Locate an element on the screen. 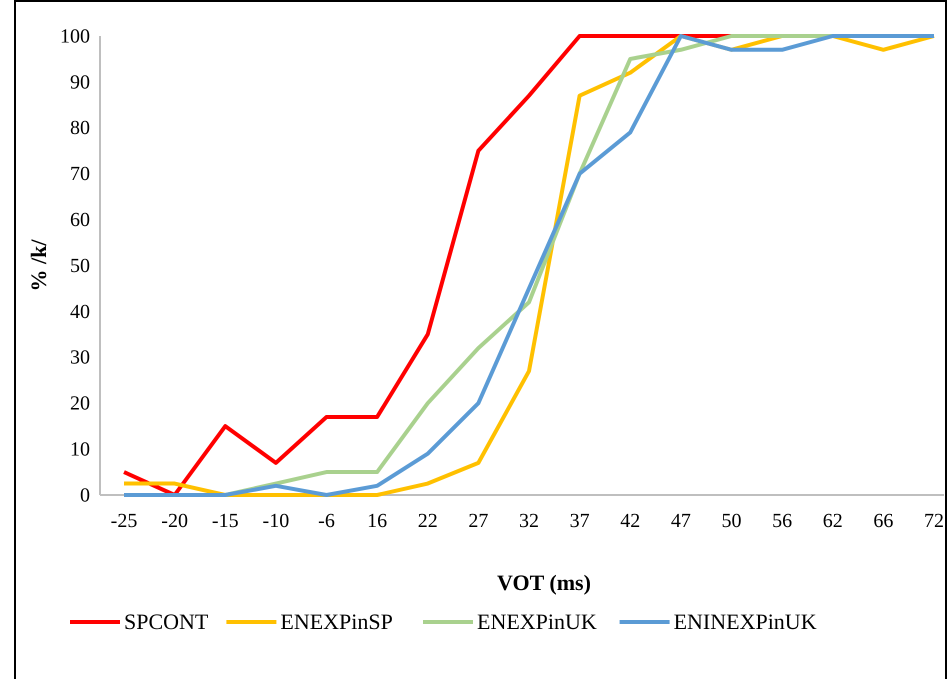  legend-label: SPCONT is located at coordinates (166, 621).